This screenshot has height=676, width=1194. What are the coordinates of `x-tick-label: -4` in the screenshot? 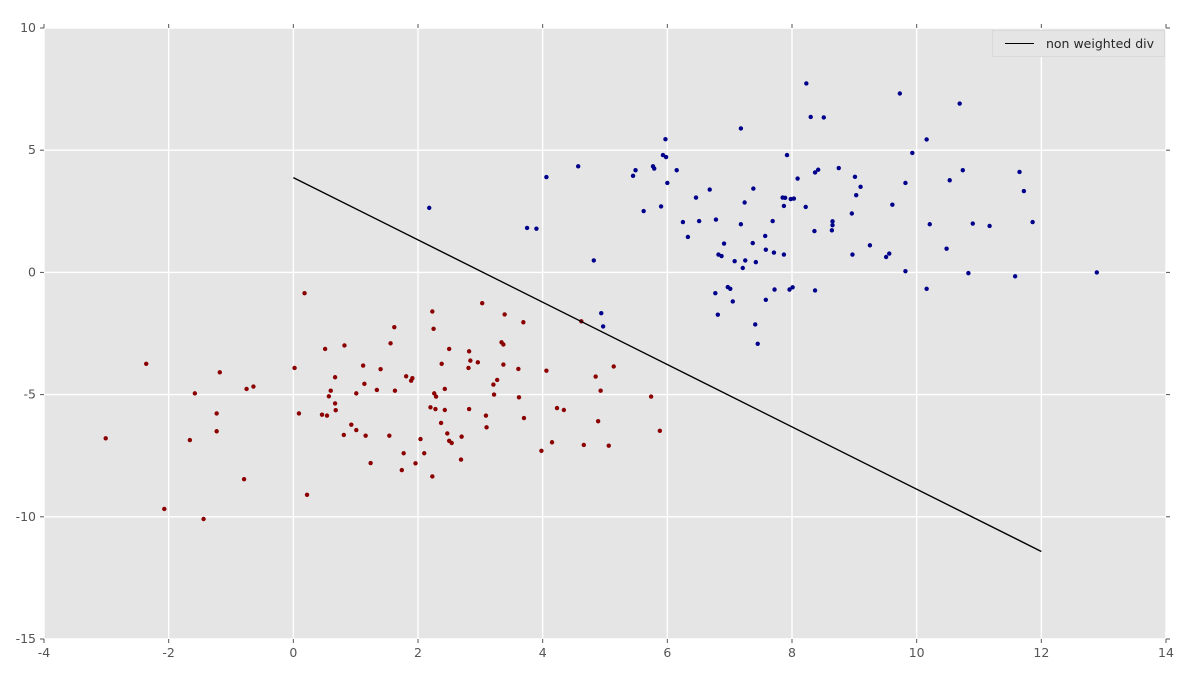 It's located at (44, 652).